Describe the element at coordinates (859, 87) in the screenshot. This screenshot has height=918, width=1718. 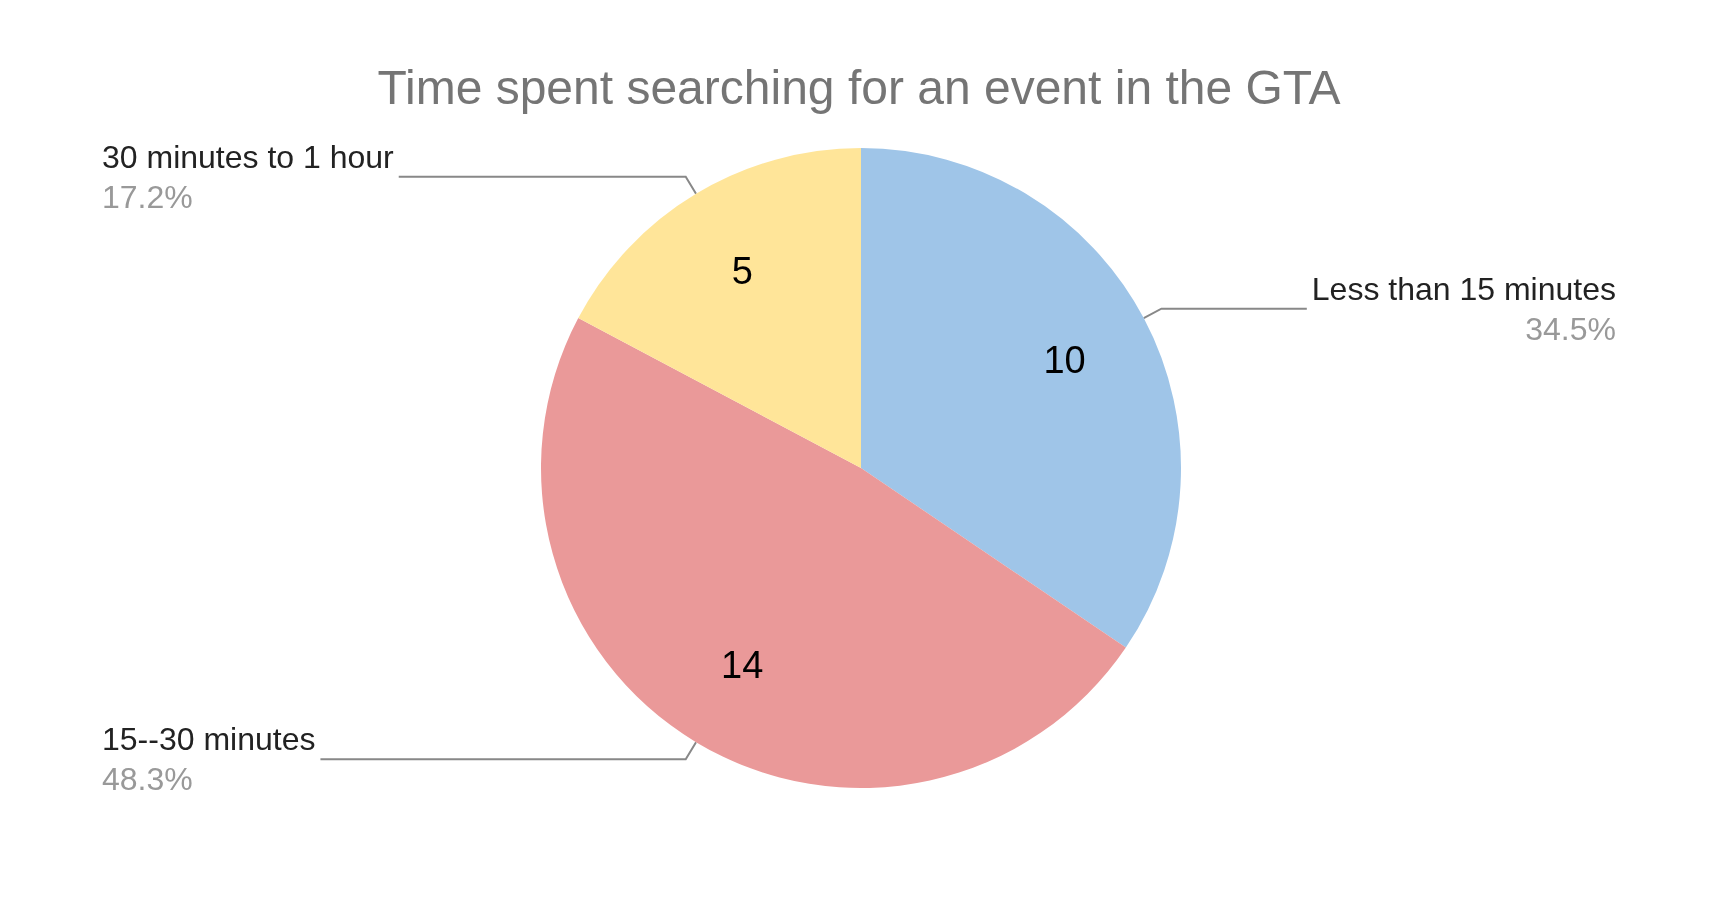
I see `chart-title: Time spent searching for an event in the GTA` at that location.